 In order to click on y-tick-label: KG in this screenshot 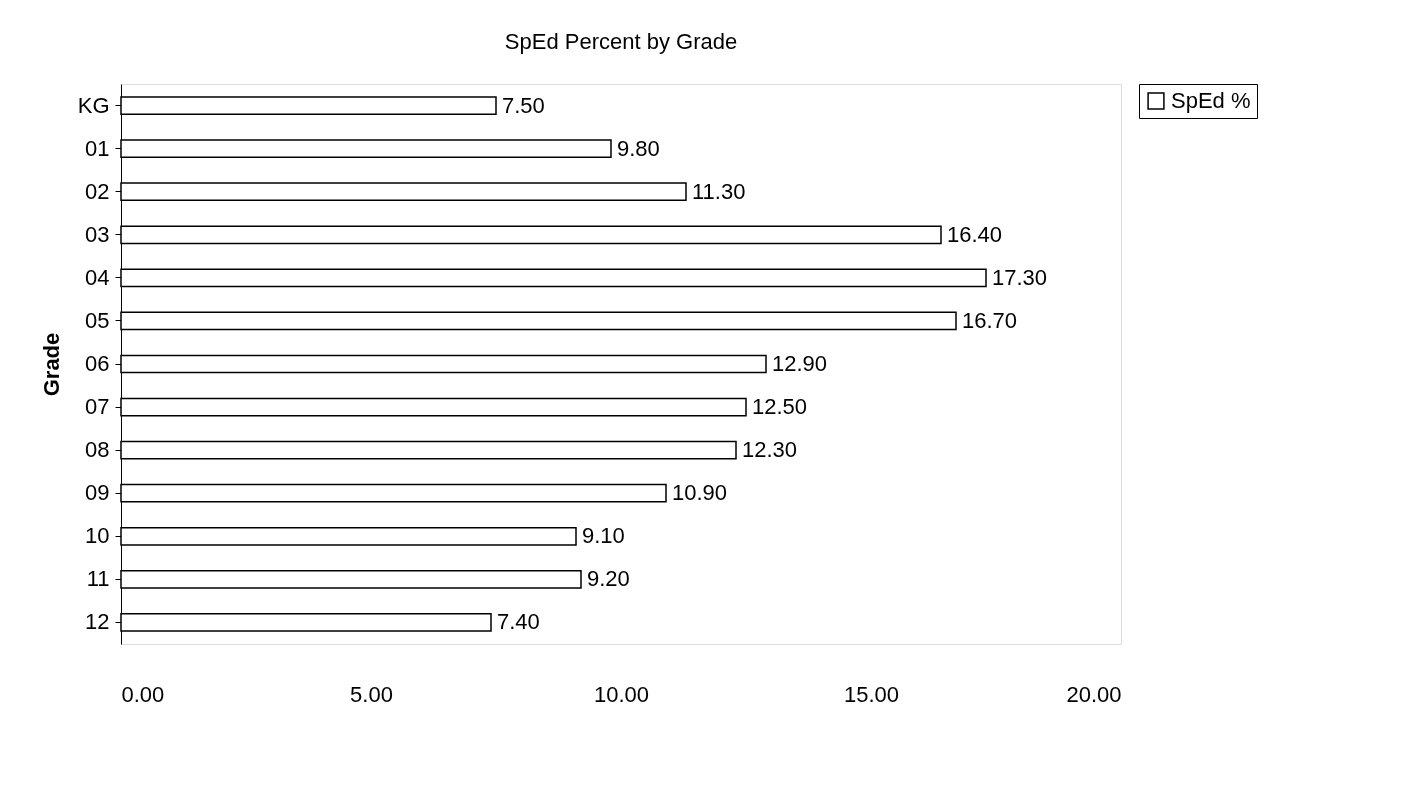, I will do `click(93, 105)`.